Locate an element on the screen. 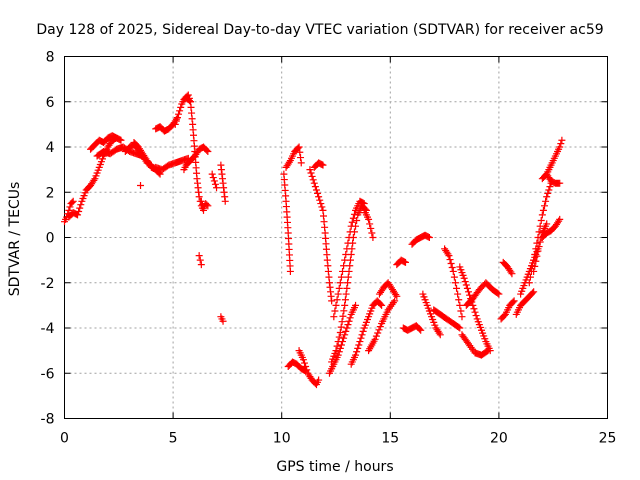  series-t28 is located at coordinates (382, 326).